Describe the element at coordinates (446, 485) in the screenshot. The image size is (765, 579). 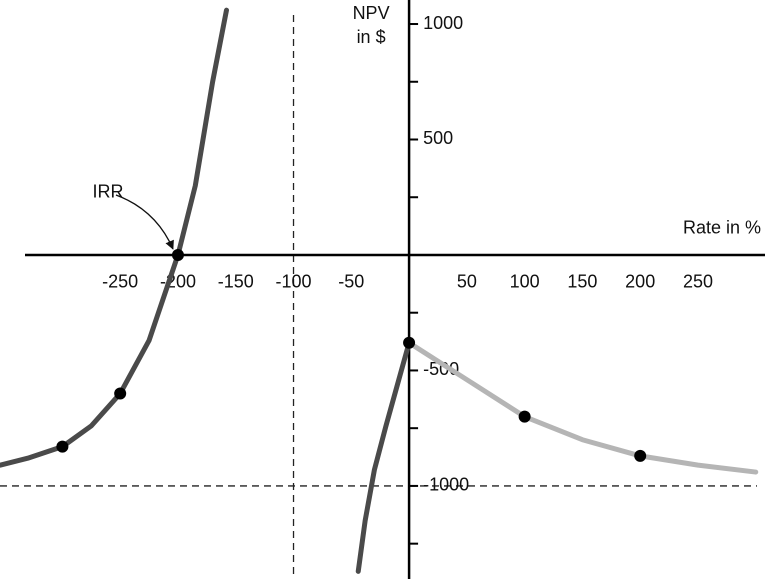
I see `y-tick-label: -1000` at that location.